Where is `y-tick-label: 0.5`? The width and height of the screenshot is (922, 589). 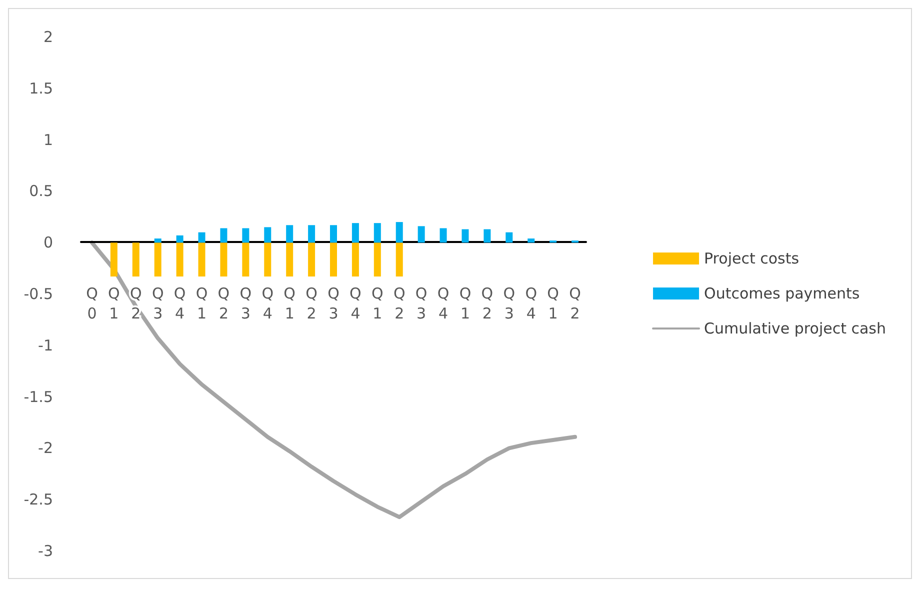 y-tick-label: 0.5 is located at coordinates (41, 191).